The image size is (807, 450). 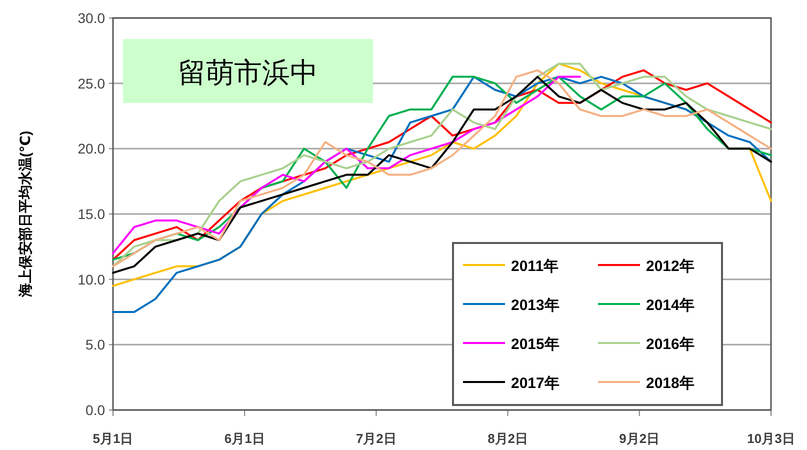 What do you see at coordinates (535, 344) in the screenshot?
I see `legend-label: 2015年` at bounding box center [535, 344].